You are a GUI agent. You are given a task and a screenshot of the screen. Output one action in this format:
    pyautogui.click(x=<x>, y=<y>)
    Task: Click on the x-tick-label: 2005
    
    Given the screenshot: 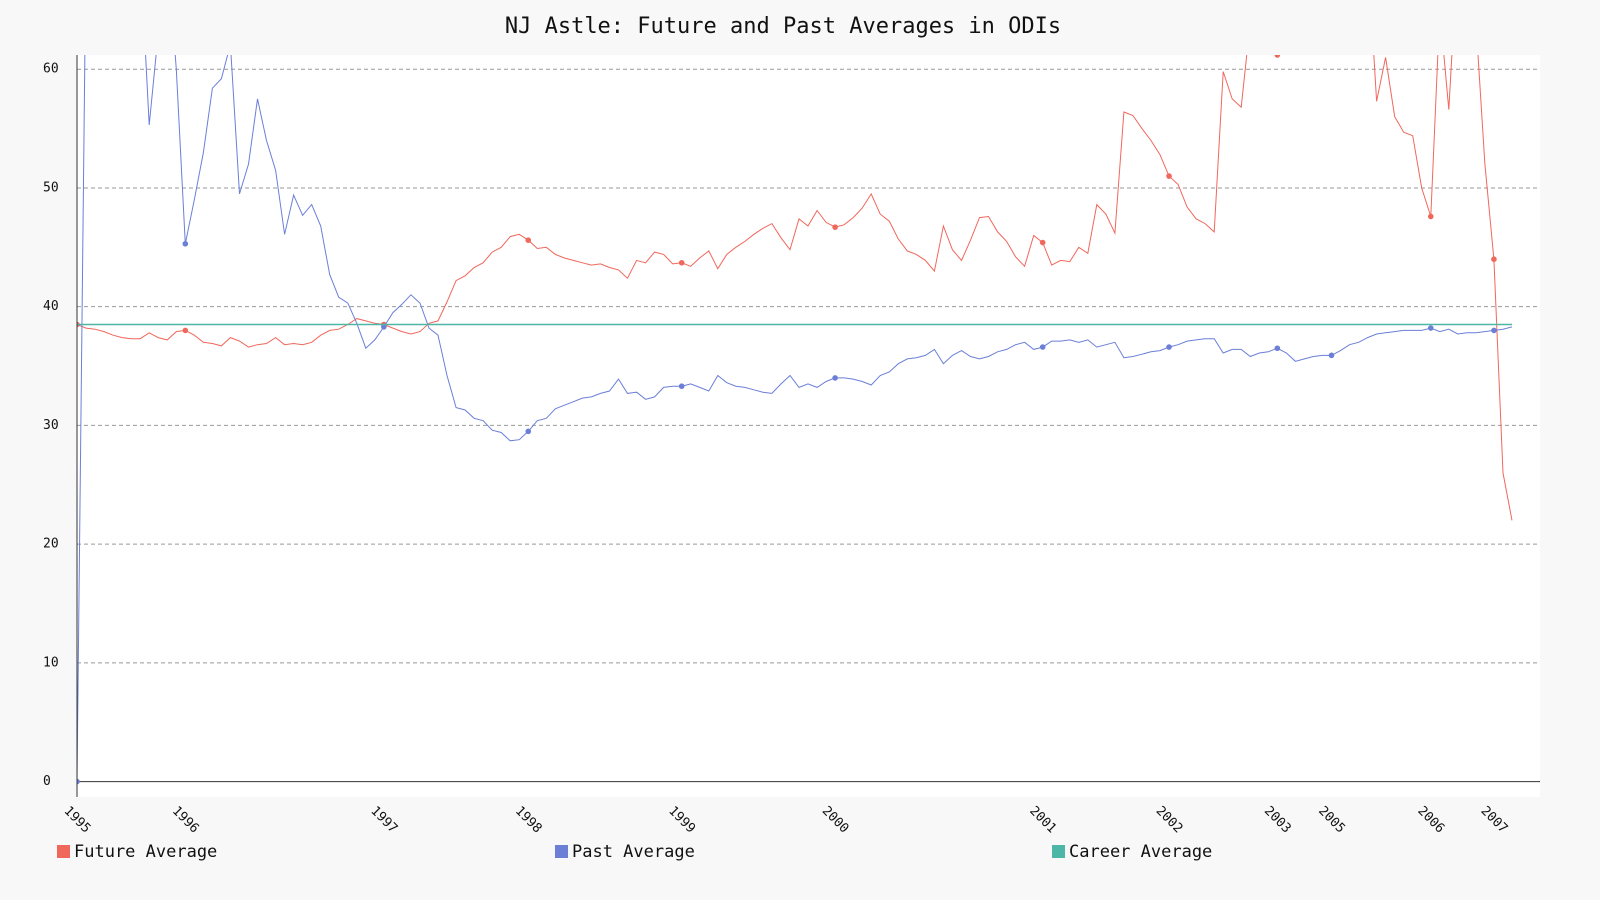 What is the action you would take?
    pyautogui.click(x=1331, y=820)
    